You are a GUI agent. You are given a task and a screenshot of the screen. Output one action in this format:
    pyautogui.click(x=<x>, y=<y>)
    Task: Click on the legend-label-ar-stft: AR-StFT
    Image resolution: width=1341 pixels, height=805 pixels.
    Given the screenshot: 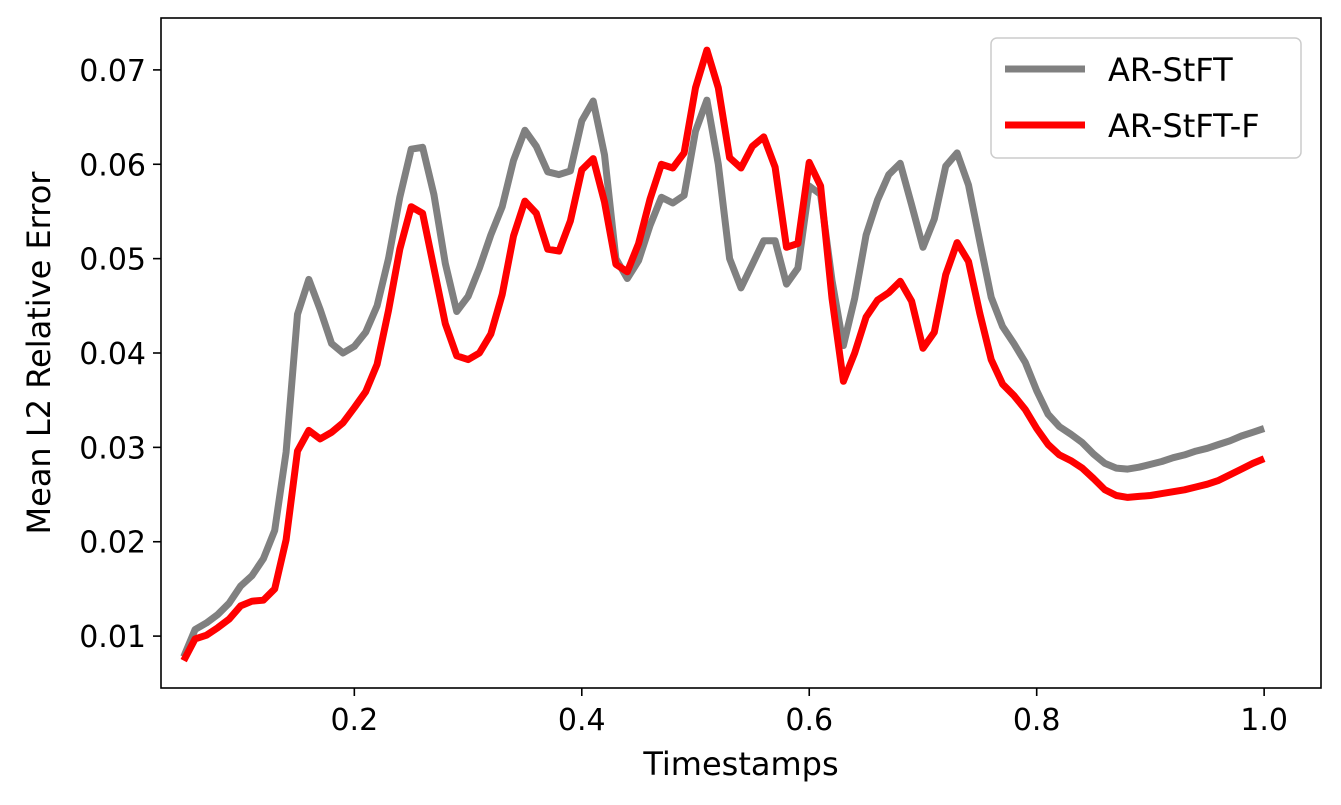 What is the action you would take?
    pyautogui.click(x=1170, y=70)
    